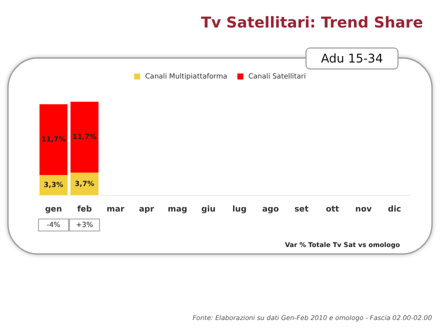 Image resolution: width=440 pixels, height=330 pixels. Describe the element at coordinates (312, 23) in the screenshot. I see `chart-title: Tv Satellitari: Trend Share` at that location.